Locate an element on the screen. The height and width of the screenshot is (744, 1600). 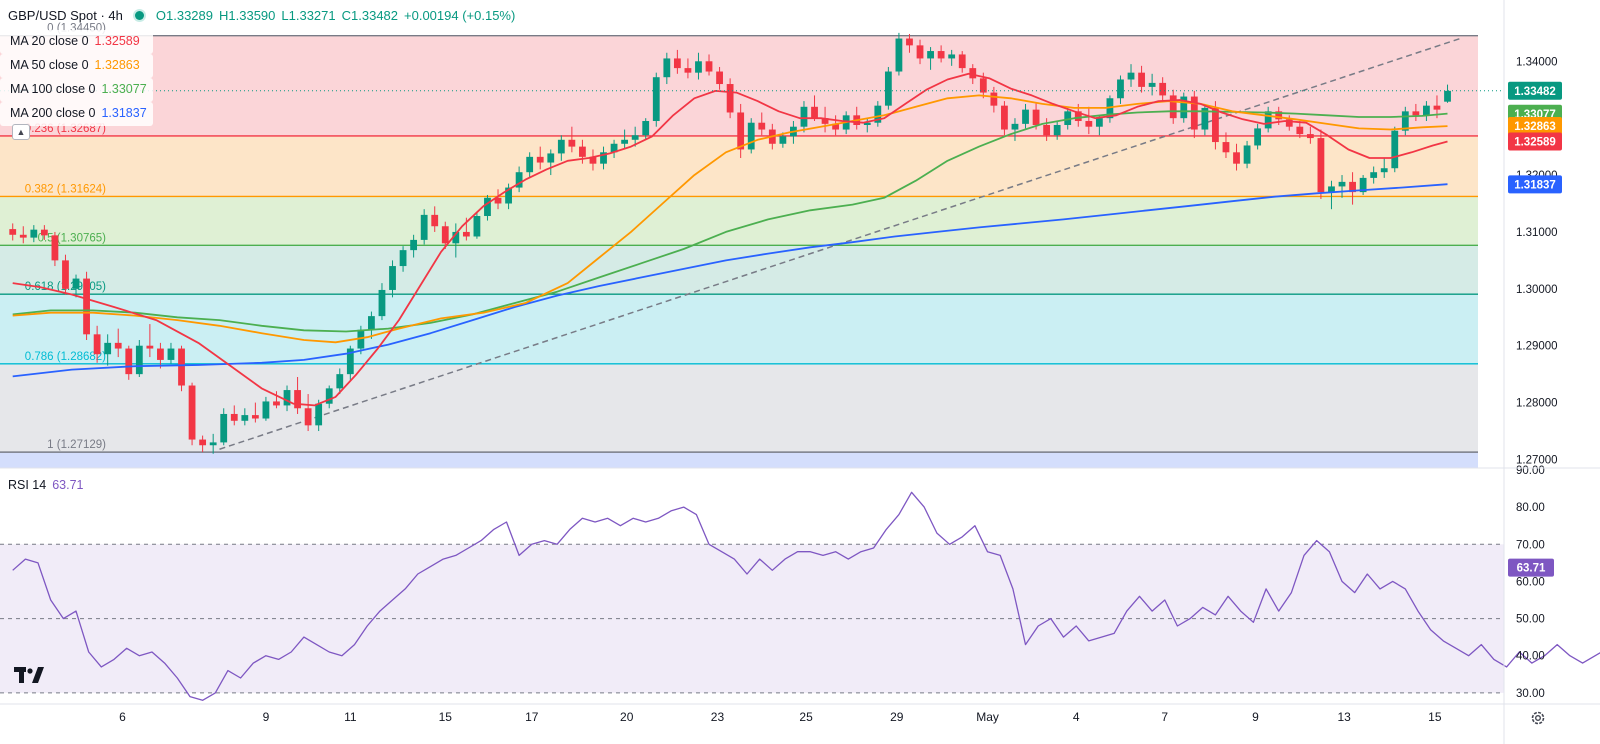
chevron-up-icon: ▲ is located at coordinates (21, 132).